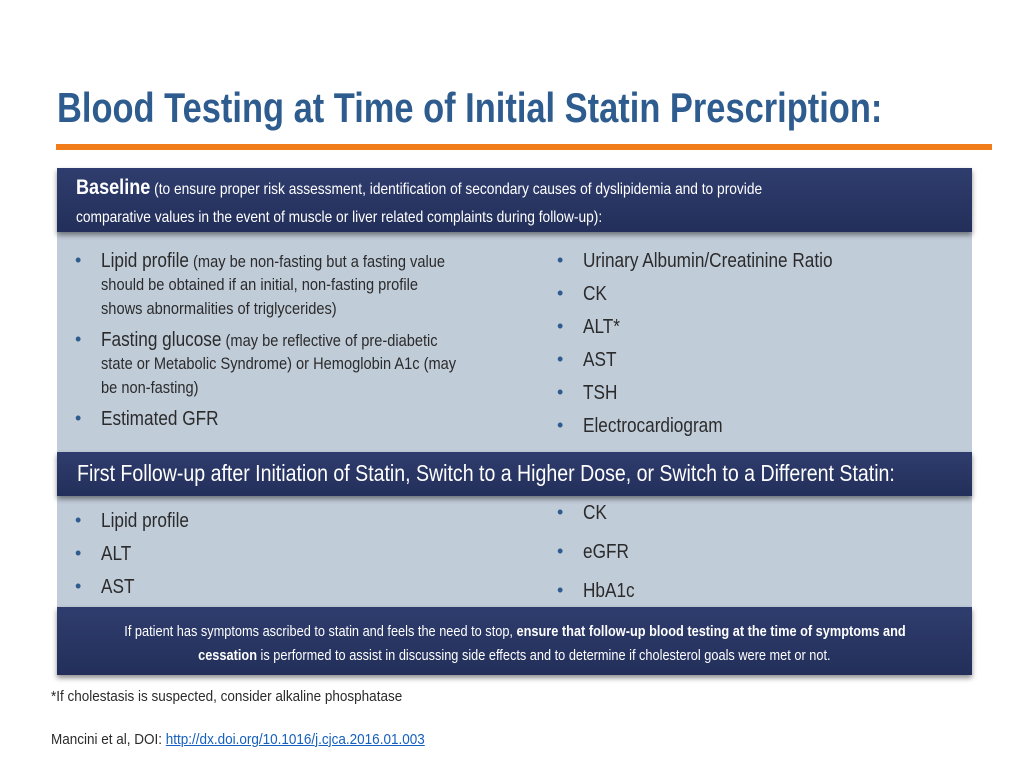 The width and height of the screenshot is (1024, 768). I want to click on list-item: • ALT*, so click(588, 327).